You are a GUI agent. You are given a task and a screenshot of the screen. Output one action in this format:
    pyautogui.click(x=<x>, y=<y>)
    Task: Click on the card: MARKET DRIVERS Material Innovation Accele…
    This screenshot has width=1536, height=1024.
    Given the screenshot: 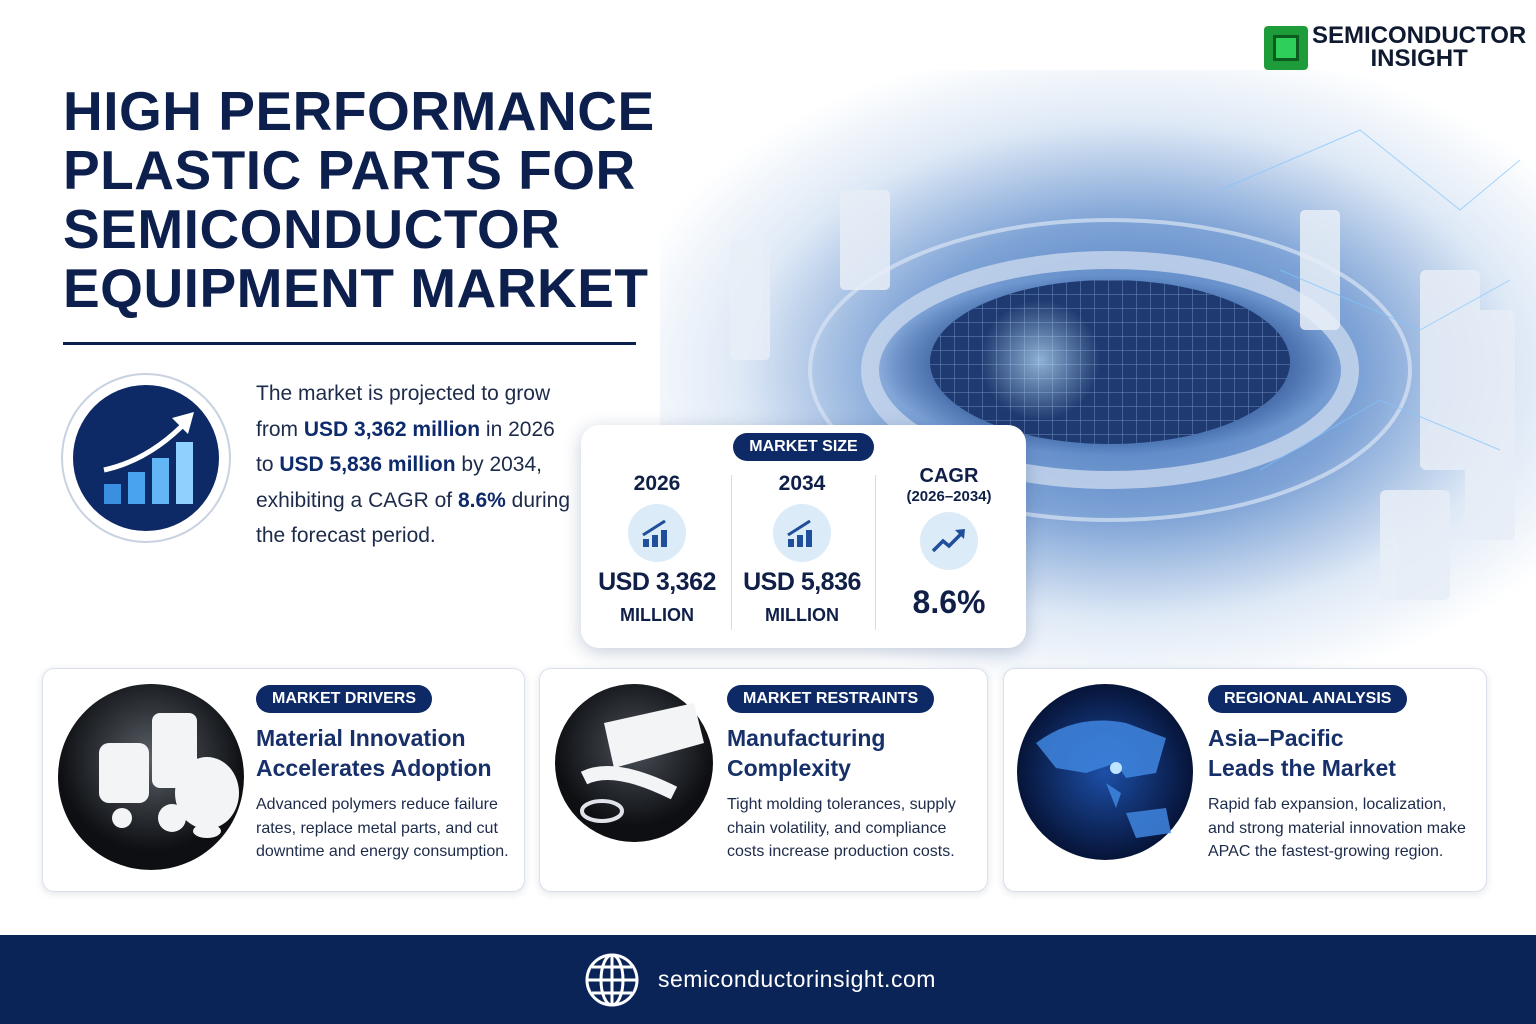 What is the action you would take?
    pyautogui.click(x=283, y=780)
    